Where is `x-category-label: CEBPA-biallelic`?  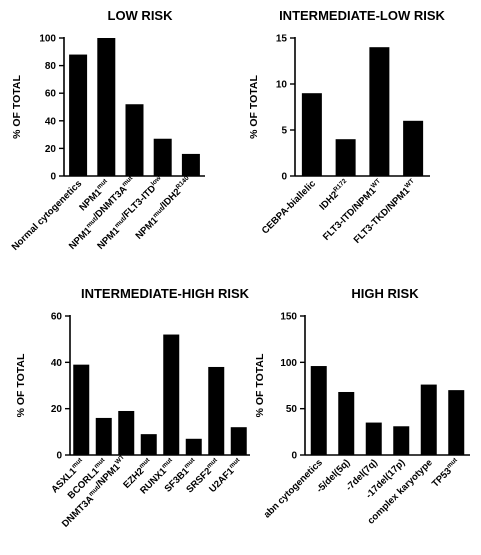 x-category-label: CEBPA-biallelic is located at coordinates (289, 207).